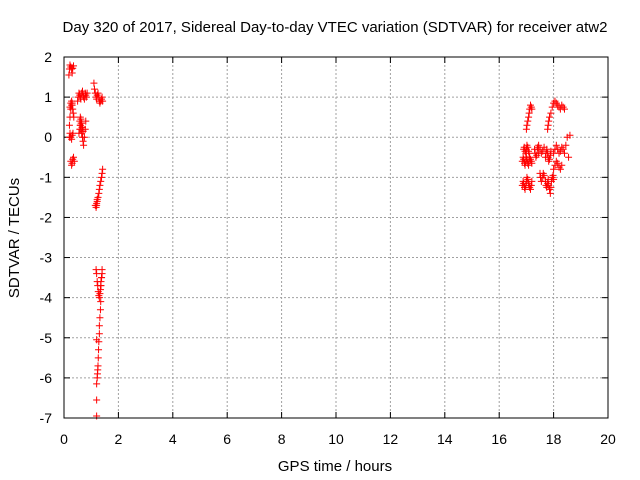  What do you see at coordinates (336, 439) in the screenshot?
I see `x-tick-label: 10` at bounding box center [336, 439].